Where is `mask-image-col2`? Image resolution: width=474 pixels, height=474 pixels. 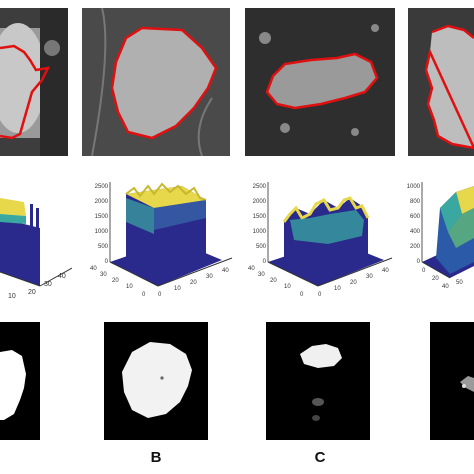
mask-image-col2 is located at coordinates (156, 381).